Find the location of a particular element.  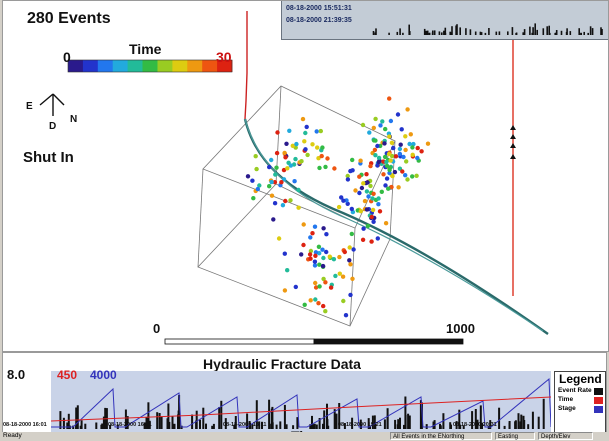

fracture-plot-canvas is located at coordinates (301, 403).